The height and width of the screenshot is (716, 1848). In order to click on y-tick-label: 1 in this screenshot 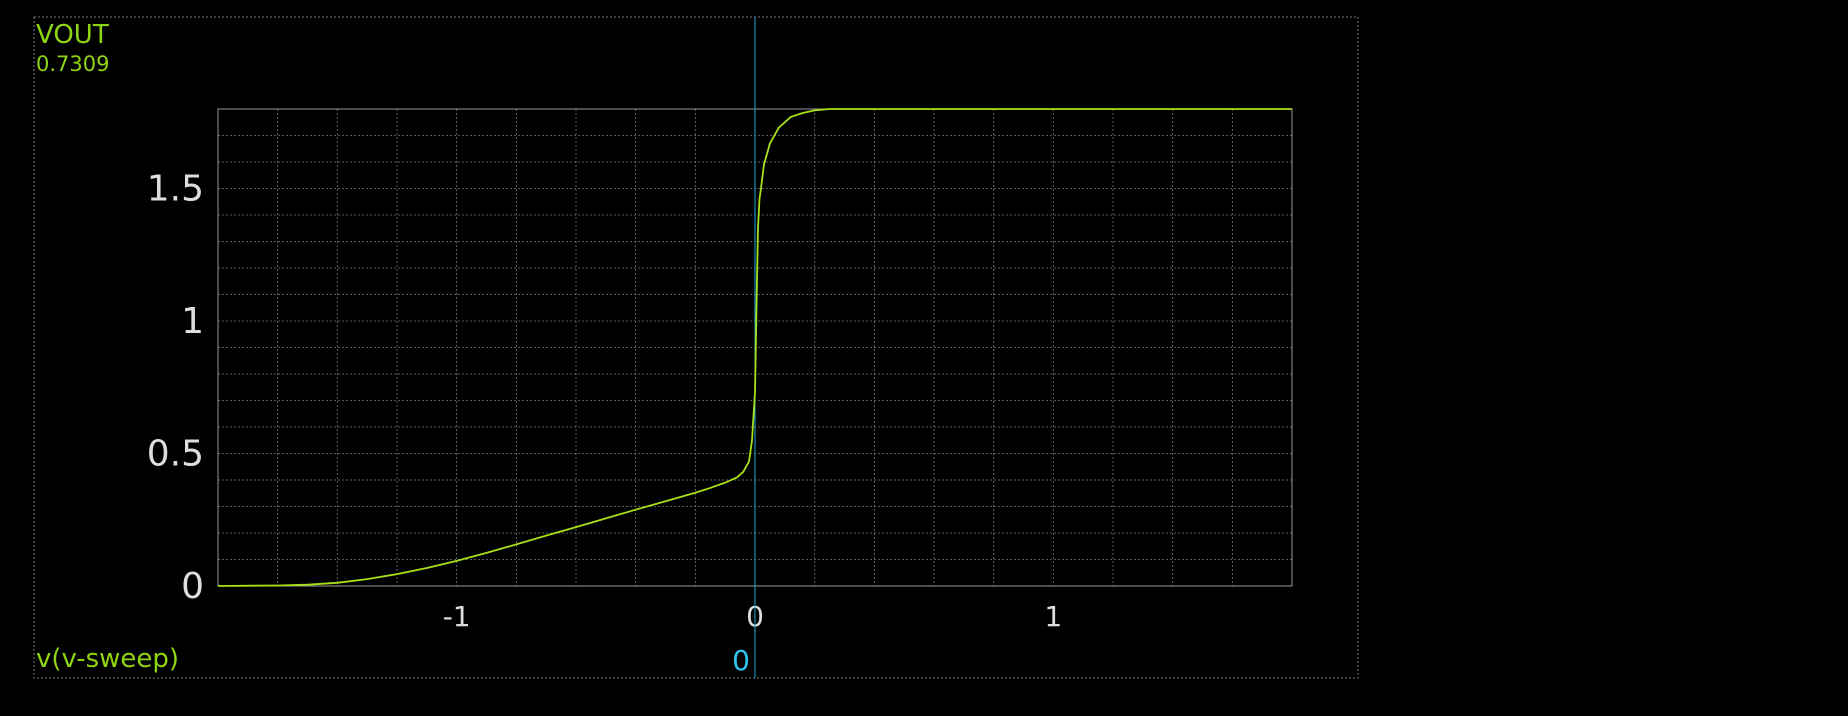, I will do `click(192, 321)`.